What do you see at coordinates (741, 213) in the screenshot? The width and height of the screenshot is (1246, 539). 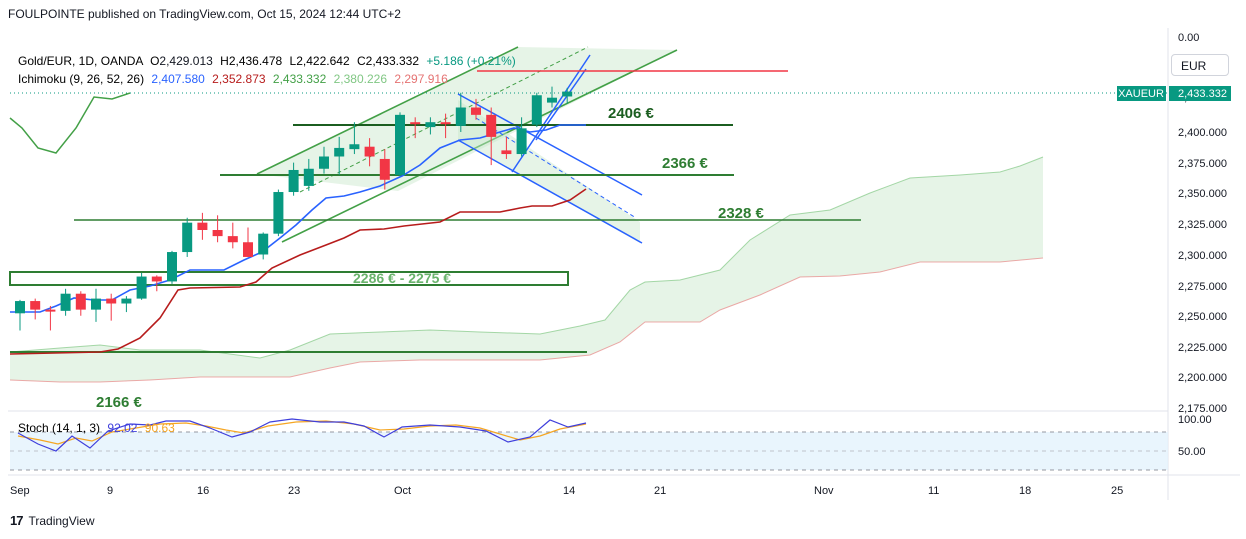 I see `level-label-2328: 2328 €` at bounding box center [741, 213].